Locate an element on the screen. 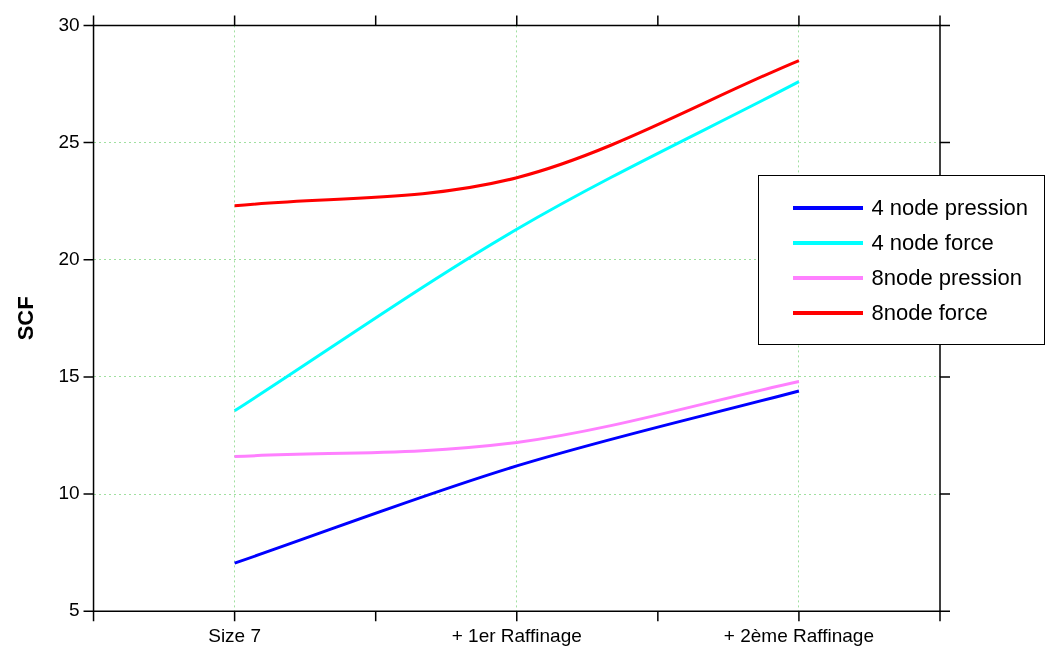  x-tick-label: + 1er Raffinage is located at coordinates (516, 635).